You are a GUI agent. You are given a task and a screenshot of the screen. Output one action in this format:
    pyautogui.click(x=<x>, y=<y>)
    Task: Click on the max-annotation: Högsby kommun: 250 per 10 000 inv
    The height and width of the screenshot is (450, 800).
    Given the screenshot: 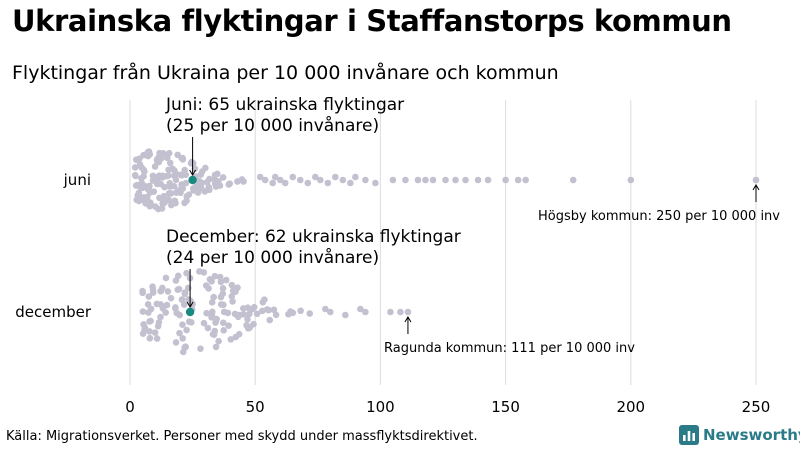 What is the action you would take?
    pyautogui.click(x=659, y=216)
    